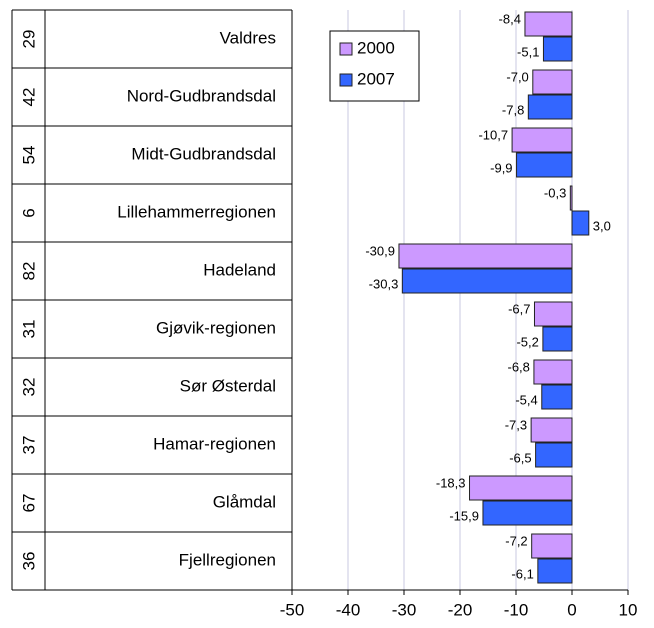 The width and height of the screenshot is (654, 628). What do you see at coordinates (628, 609) in the screenshot?
I see `x-tick-label: 10` at bounding box center [628, 609].